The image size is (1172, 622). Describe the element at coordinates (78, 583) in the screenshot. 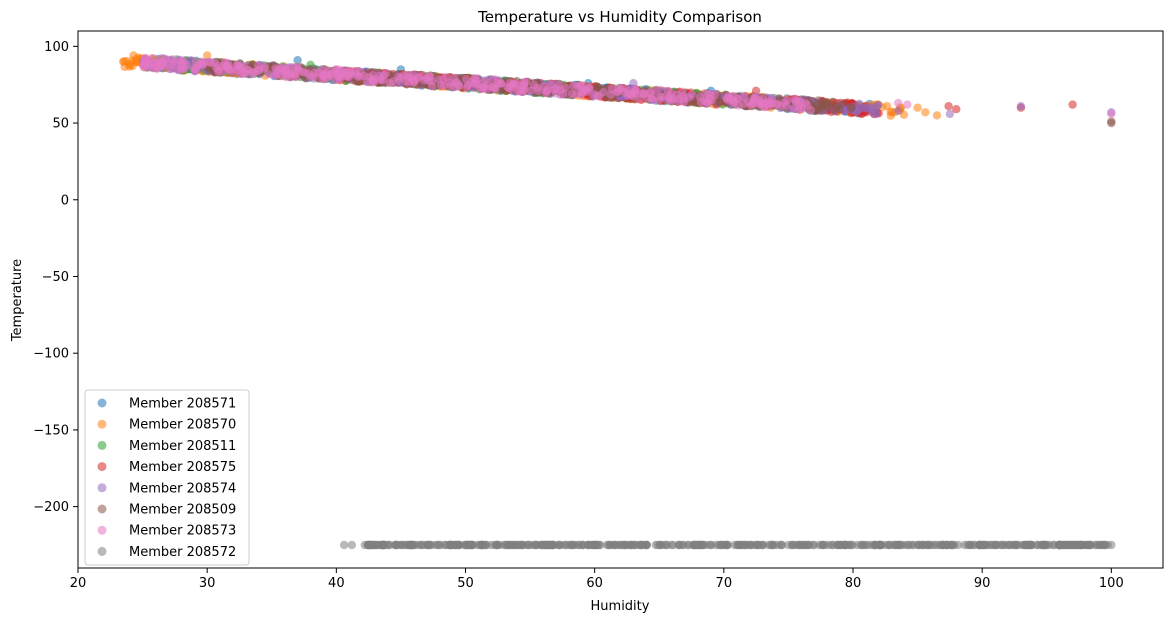

I see `x-tick-label: 20` at that location.